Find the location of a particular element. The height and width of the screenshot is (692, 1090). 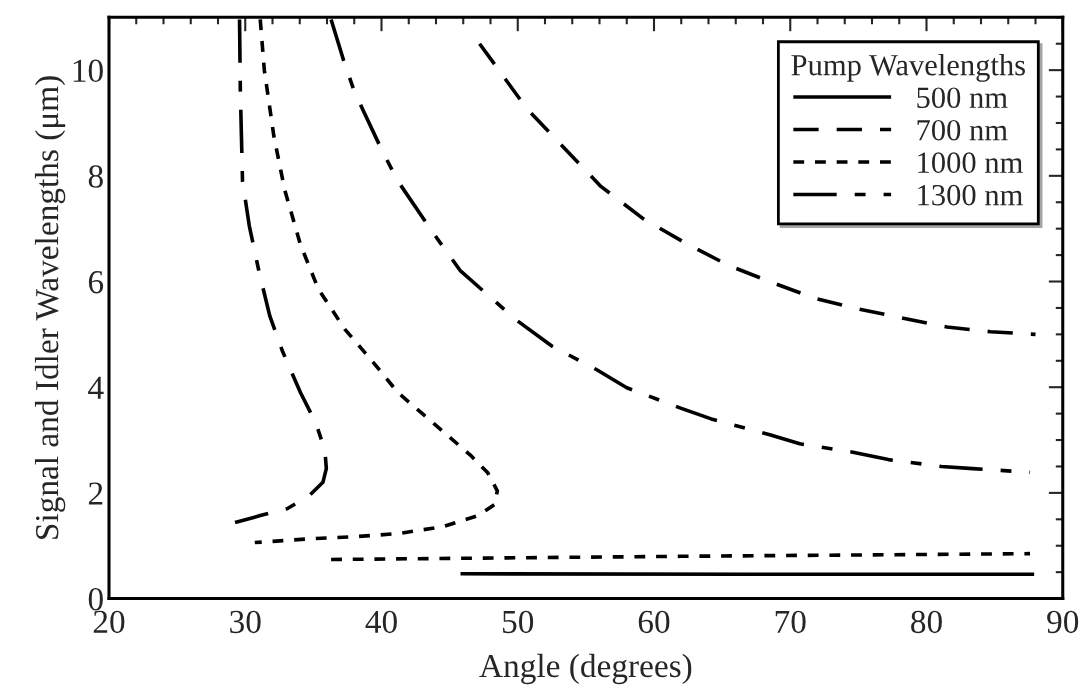

x-tick-label: 20 is located at coordinates (109, 622).